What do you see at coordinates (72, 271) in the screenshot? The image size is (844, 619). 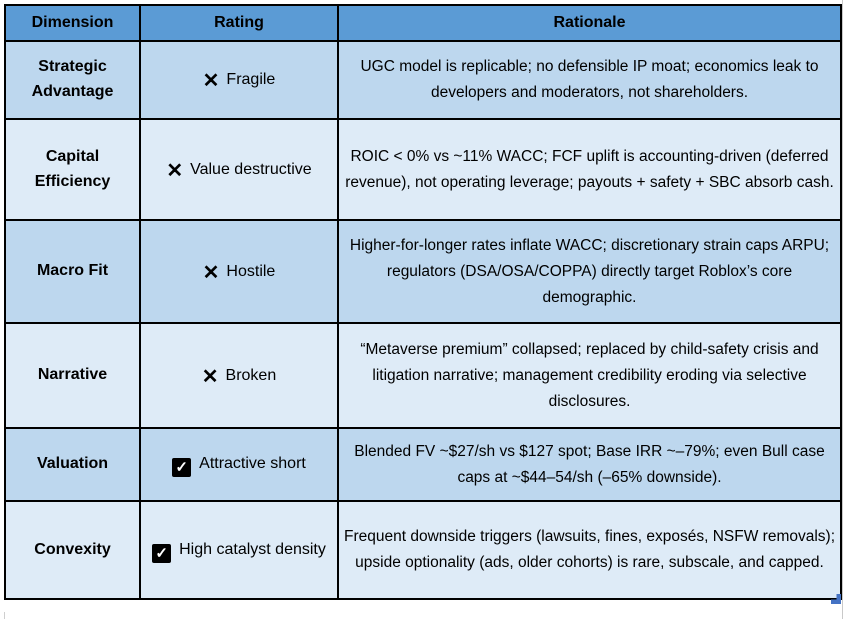 I see `dimension-cell: Macro Fit` at bounding box center [72, 271].